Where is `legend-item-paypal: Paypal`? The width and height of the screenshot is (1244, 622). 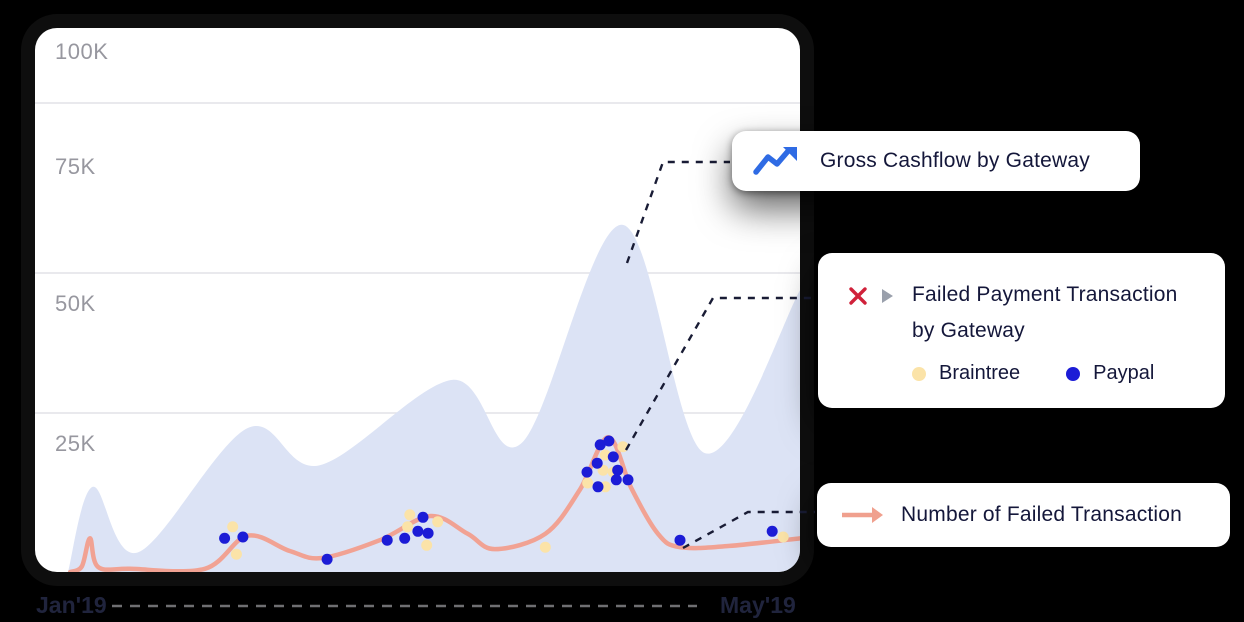 legend-item-paypal: Paypal is located at coordinates (1110, 373).